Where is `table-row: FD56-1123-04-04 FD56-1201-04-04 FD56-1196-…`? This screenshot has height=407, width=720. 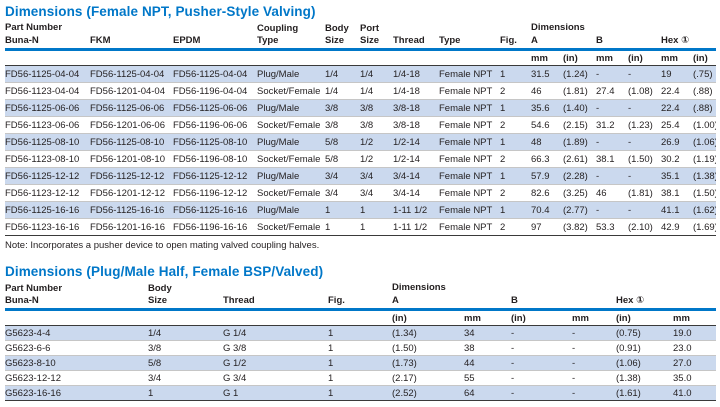
table-row: FD56-1123-04-04 FD56-1201-04-04 FD56-1196-… is located at coordinates (361, 91).